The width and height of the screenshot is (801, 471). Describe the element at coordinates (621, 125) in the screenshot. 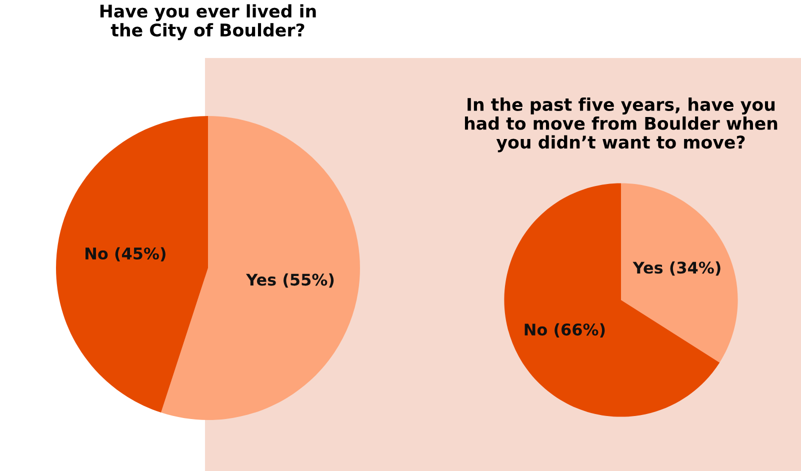

I see `chart-title: In the past five years, have you had to move from Boulder when you didn’t want to move?` at that location.